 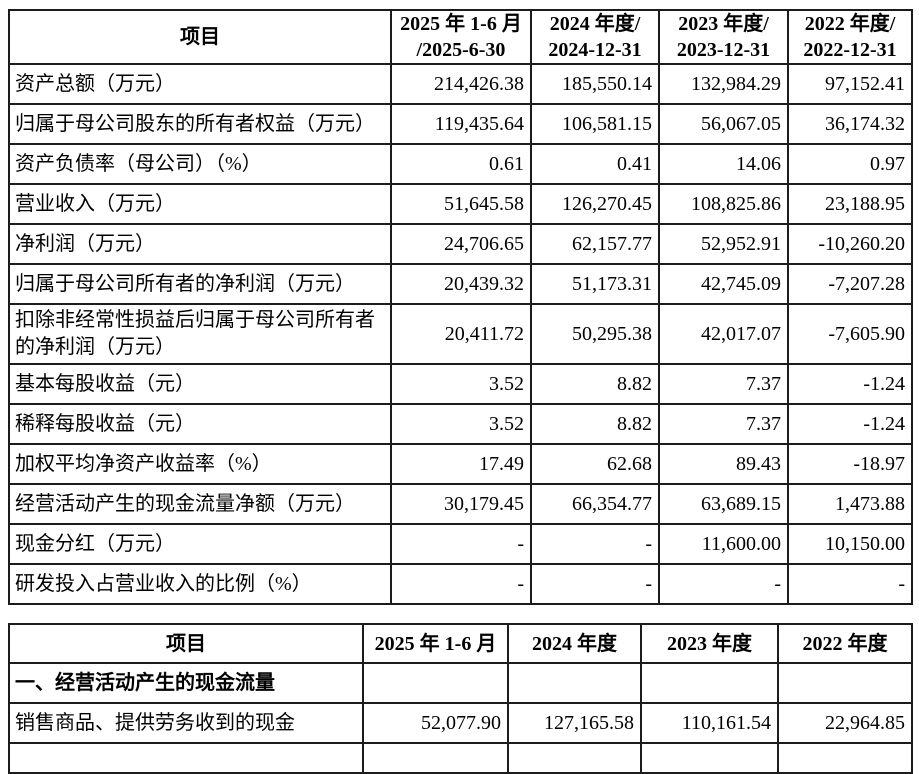 What do you see at coordinates (200, 424) in the screenshot?
I see `row-label: 稀释每股收益（元）` at bounding box center [200, 424].